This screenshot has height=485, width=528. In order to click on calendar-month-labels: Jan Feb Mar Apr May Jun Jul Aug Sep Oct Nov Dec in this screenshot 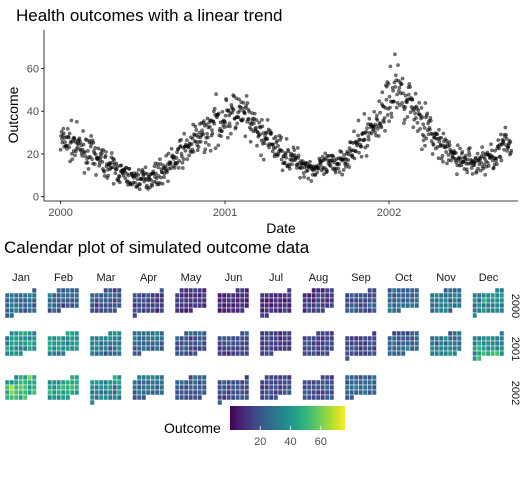, I will do `click(255, 278)`.